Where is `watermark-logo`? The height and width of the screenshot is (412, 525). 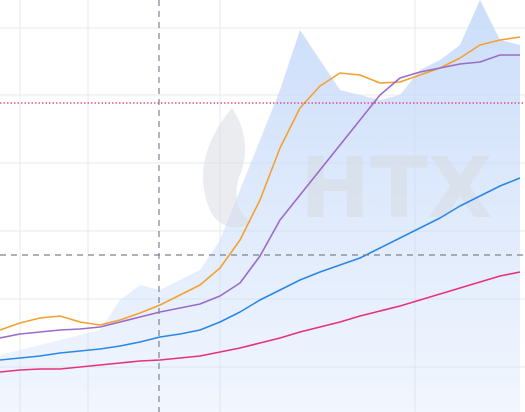
watermark-logo is located at coordinates (227, 168).